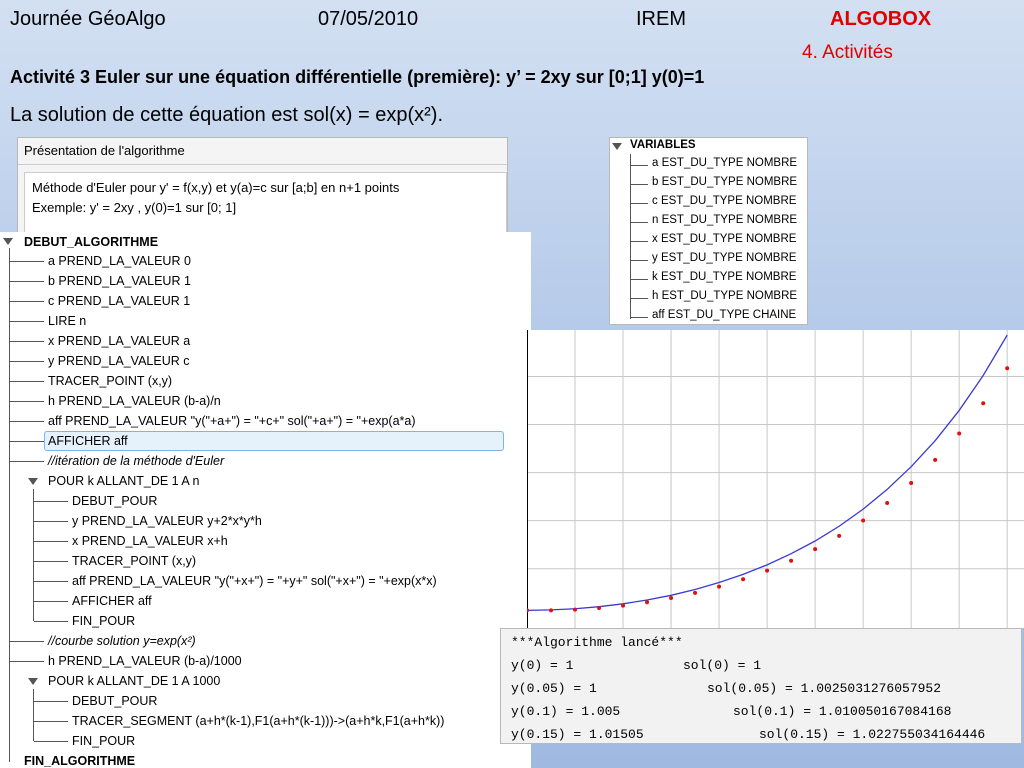 The image size is (1024, 768). I want to click on variable: x EST_DU_TYPE NOMBRE, so click(713, 239).